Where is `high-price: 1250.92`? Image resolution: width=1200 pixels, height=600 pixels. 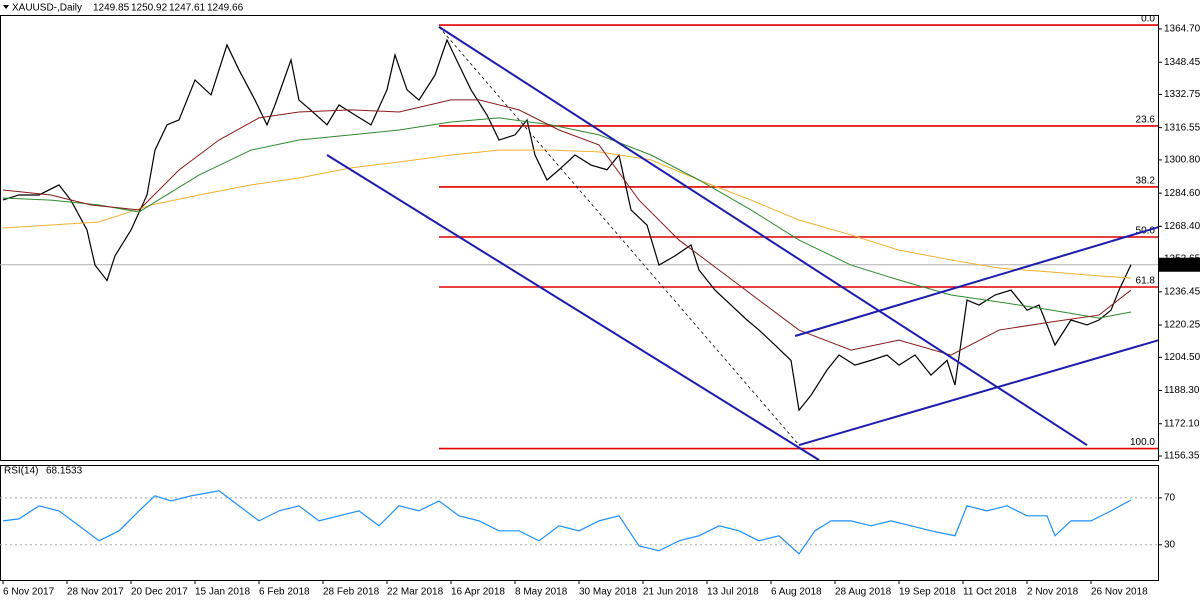 high-price: 1250.92 is located at coordinates (149, 8).